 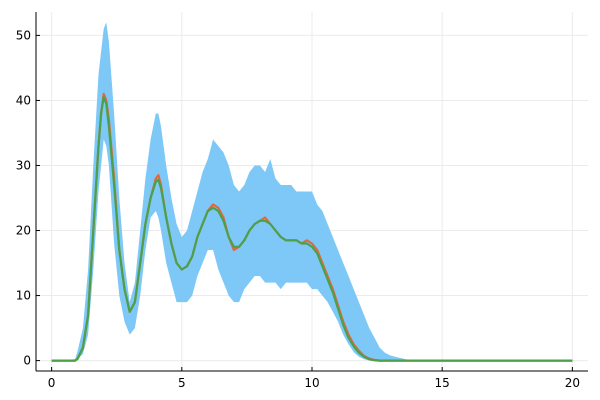 What do you see at coordinates (52, 383) in the screenshot?
I see `x-tick-label: 0` at bounding box center [52, 383].